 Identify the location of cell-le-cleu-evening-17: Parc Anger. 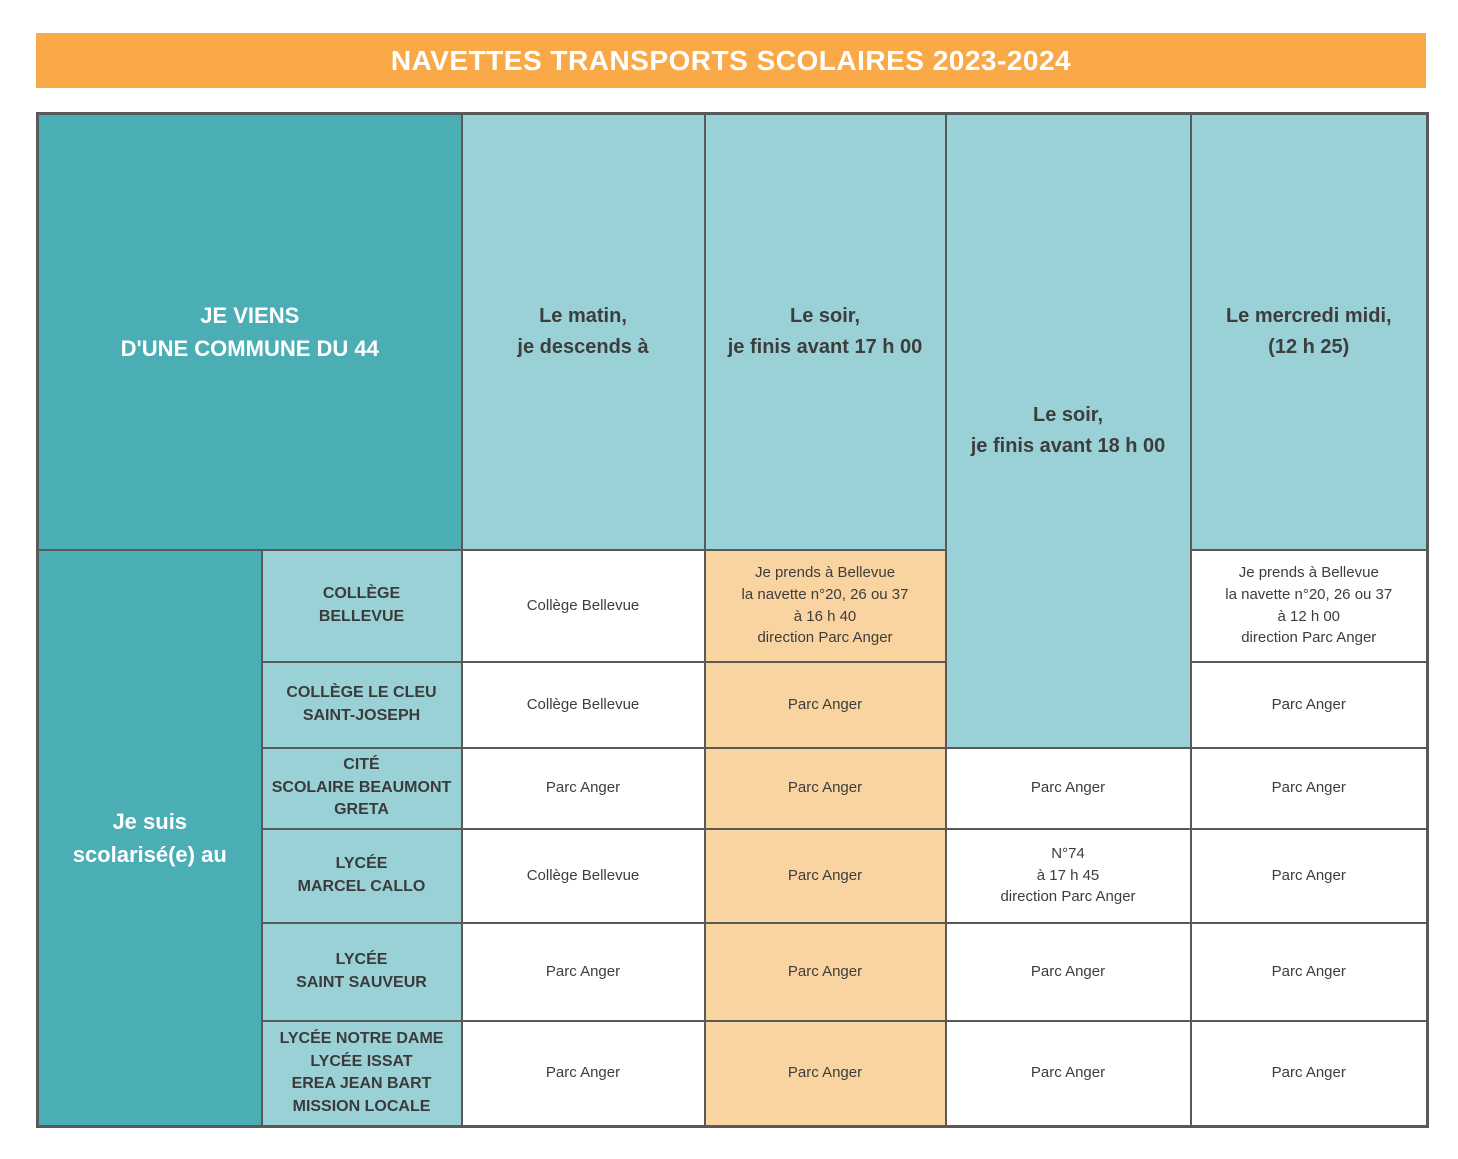
(825, 704).